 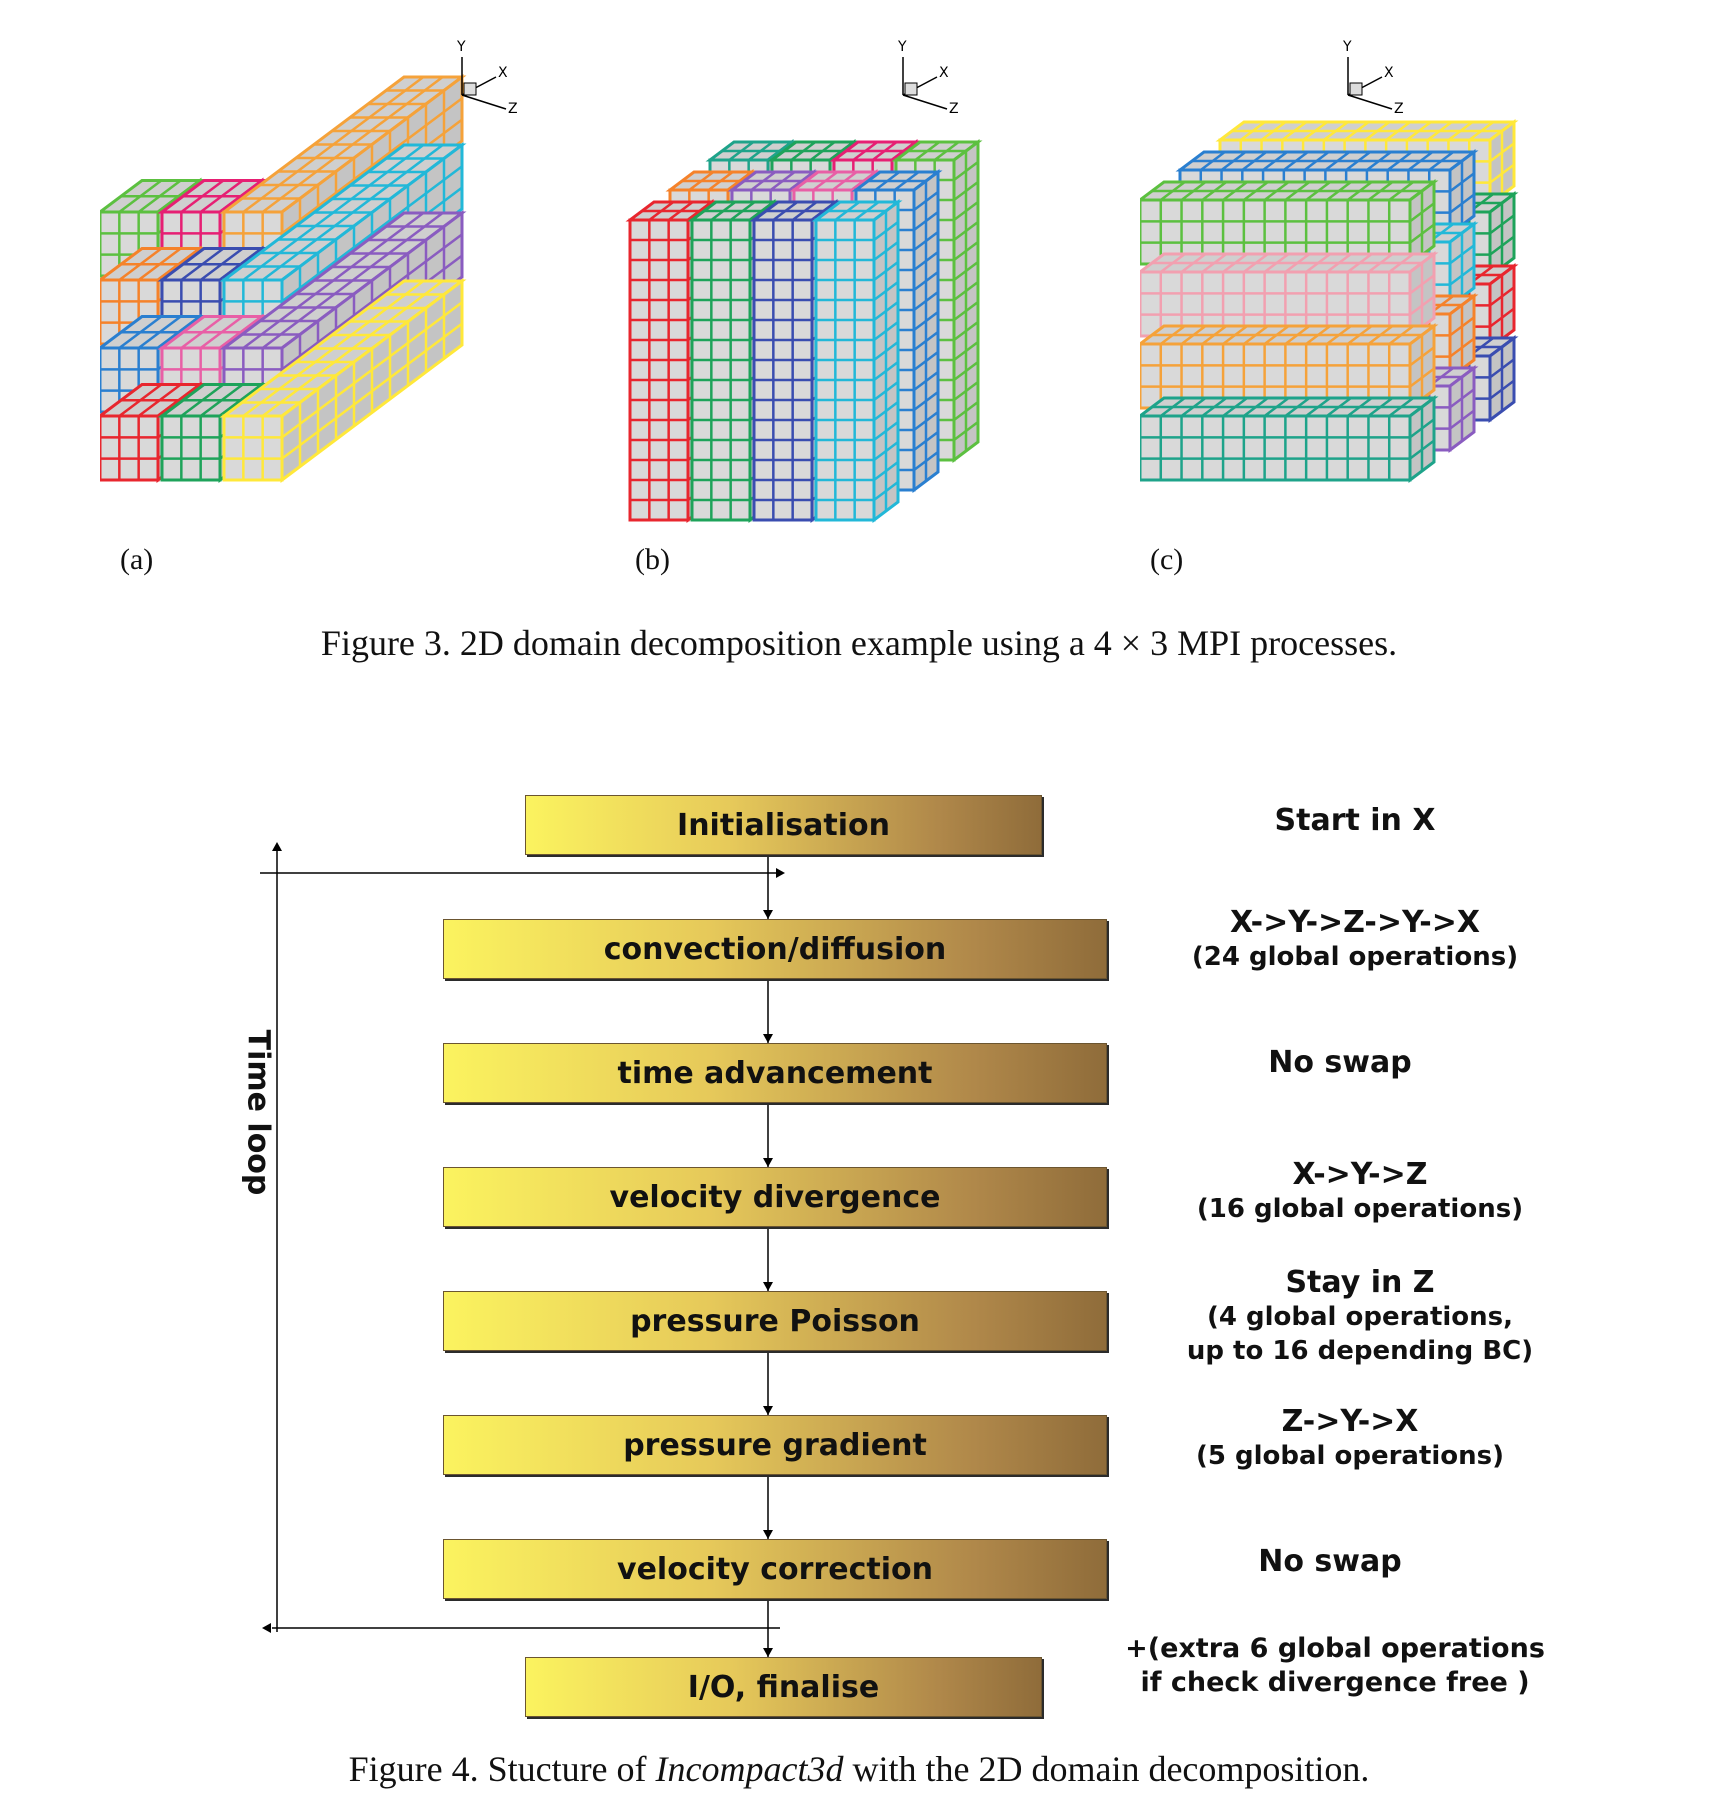 I want to click on step-pressure-poisson: pressure Poisson, so click(x=775, y=1321).